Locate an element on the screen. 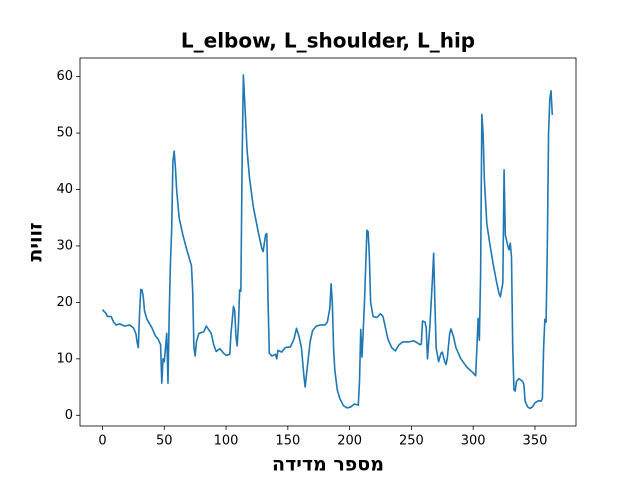  y-tick-label: 50 is located at coordinates (64, 133).